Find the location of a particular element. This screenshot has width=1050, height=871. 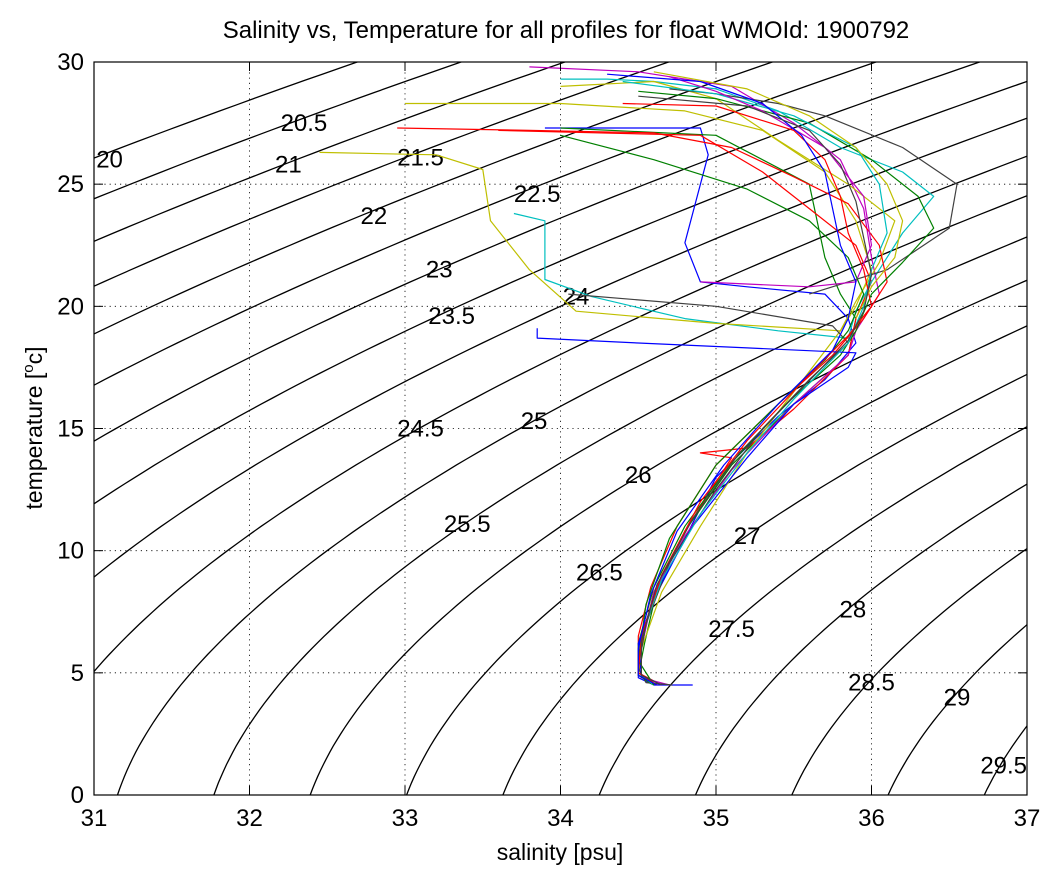

isopycnal-label: 26 is located at coordinates (638, 475).